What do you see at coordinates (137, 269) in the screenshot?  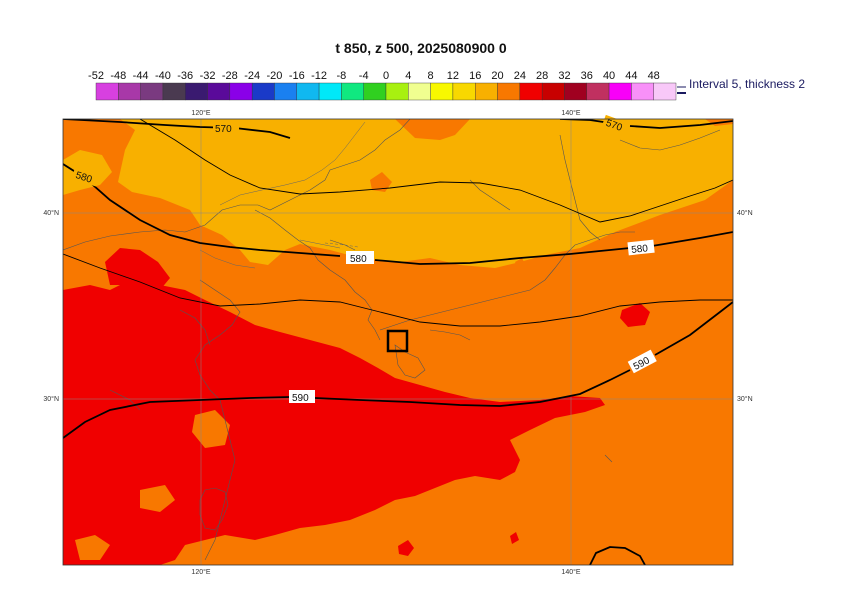 I see `field-band-20-24-lobe` at bounding box center [137, 269].